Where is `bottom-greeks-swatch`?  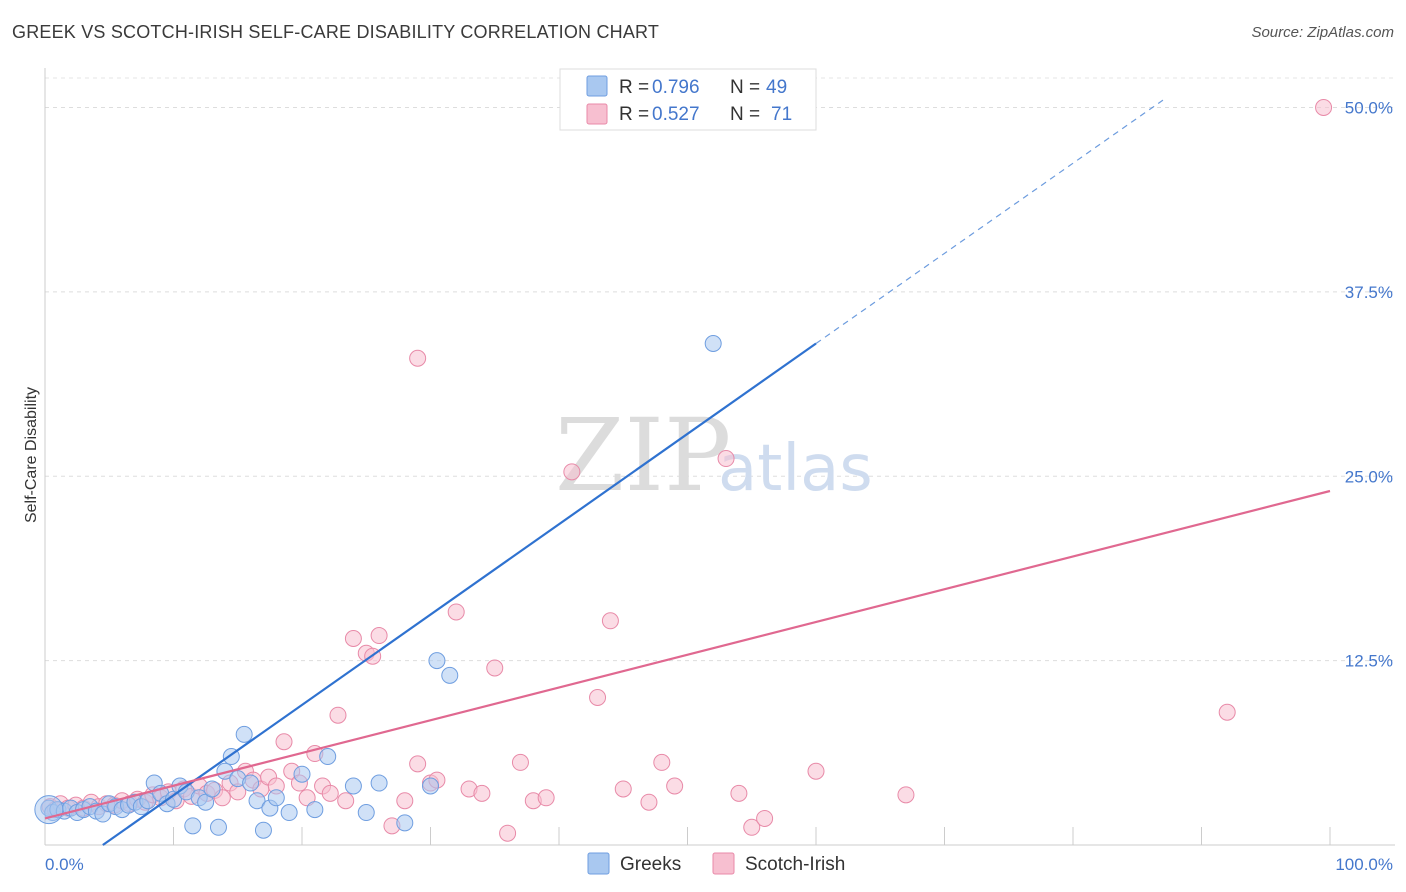 bottom-greeks-swatch is located at coordinates (598, 863).